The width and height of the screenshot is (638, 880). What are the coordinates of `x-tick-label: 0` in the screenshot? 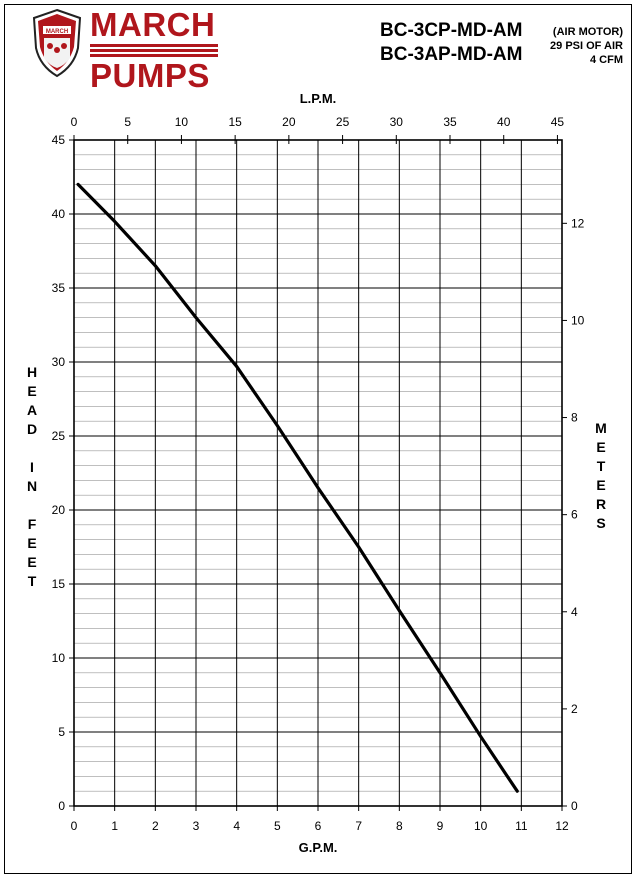 It's located at (74, 826).